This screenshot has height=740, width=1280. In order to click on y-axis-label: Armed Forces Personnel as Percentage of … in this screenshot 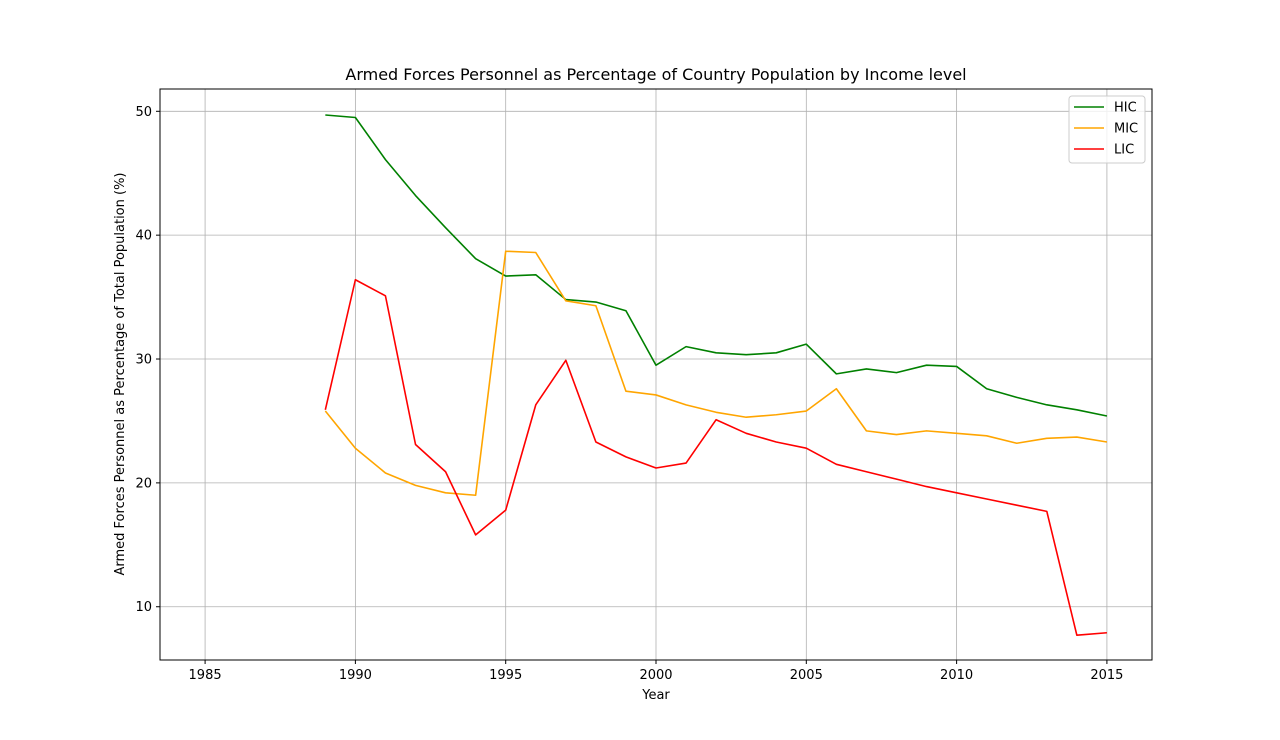, I will do `click(120, 373)`.